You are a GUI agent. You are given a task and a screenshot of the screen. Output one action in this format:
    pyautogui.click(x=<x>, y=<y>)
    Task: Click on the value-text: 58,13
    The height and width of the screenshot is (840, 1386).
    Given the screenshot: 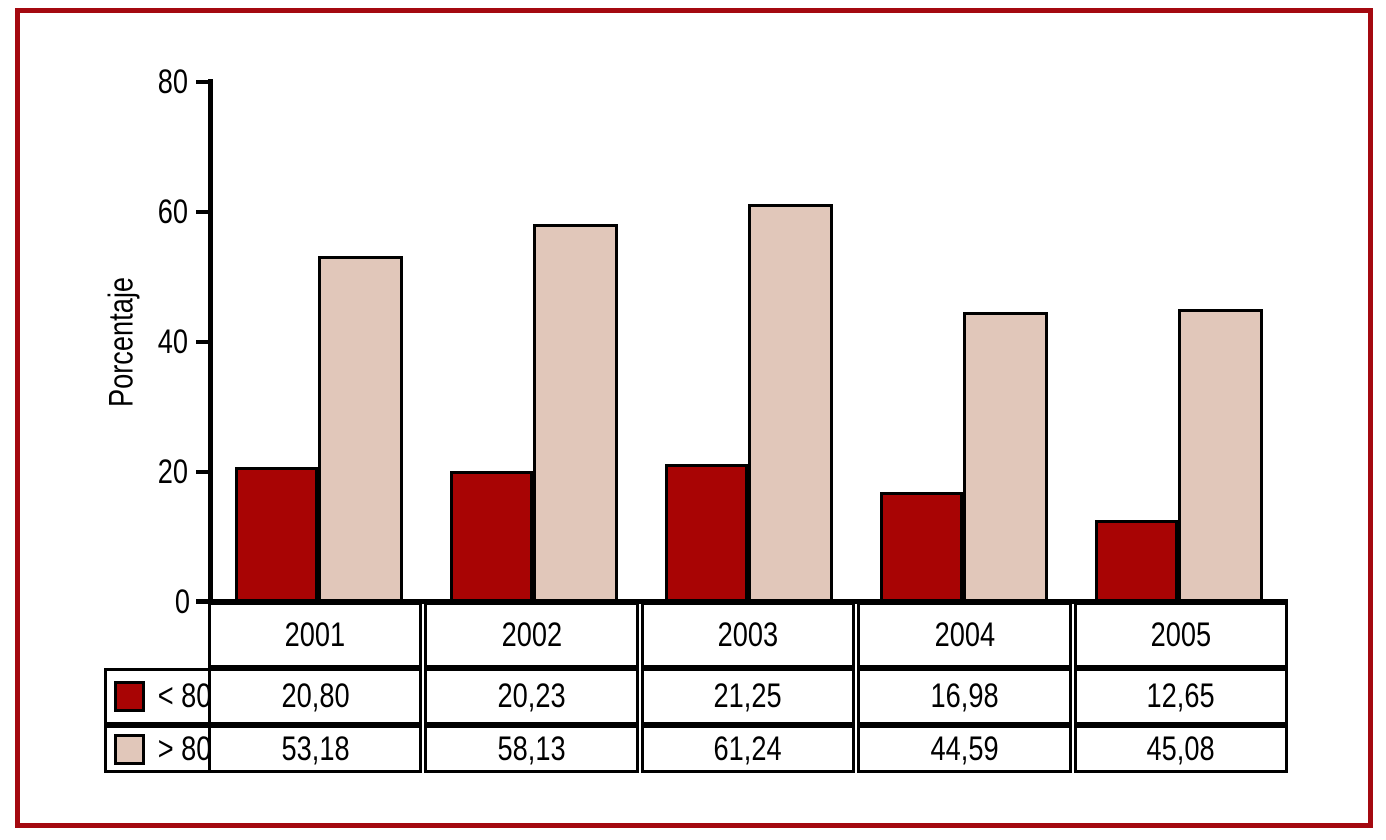 What is the action you would take?
    pyautogui.click(x=531, y=748)
    